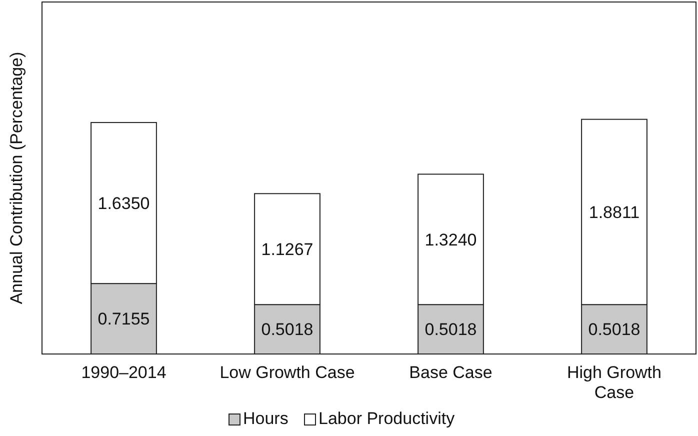 This screenshot has height=436, width=698. Describe the element at coordinates (123, 372) in the screenshot. I see `x-tick-label: 1990–2014` at that location.